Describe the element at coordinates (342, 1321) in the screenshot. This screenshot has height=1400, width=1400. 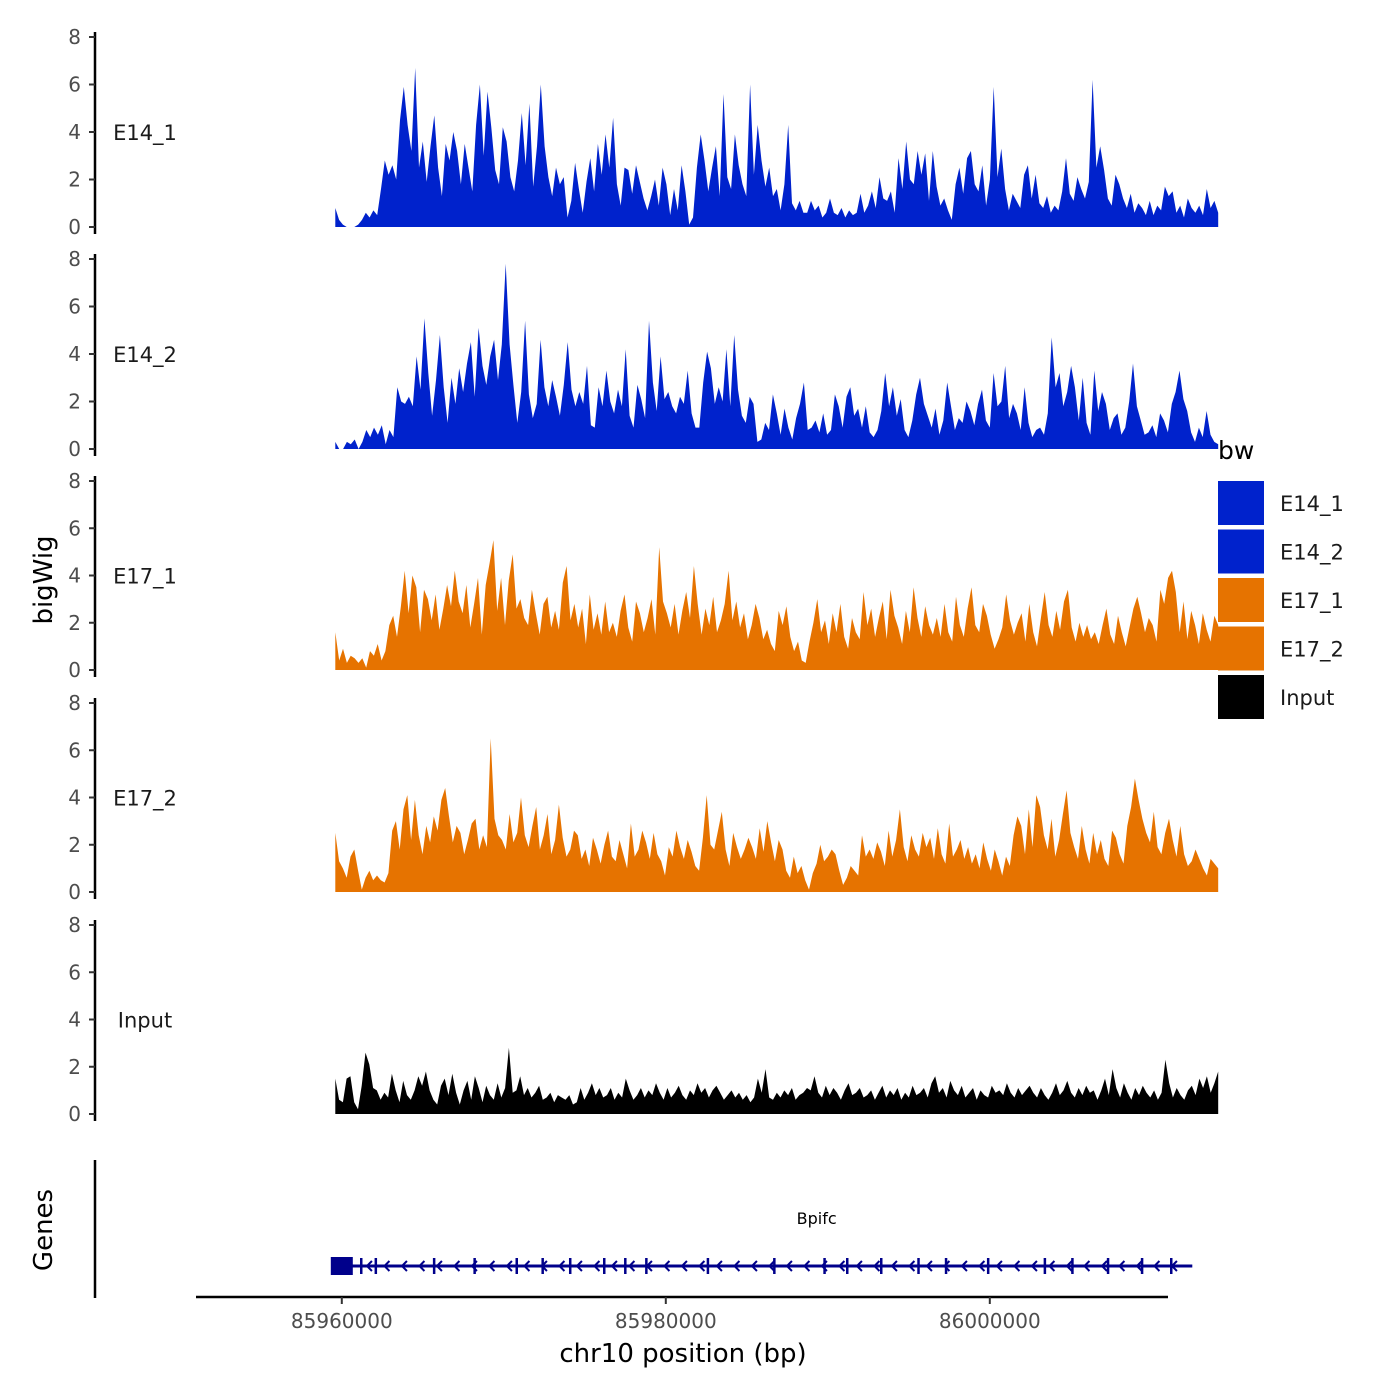
I see `x-tick-label: 85960000` at that location.